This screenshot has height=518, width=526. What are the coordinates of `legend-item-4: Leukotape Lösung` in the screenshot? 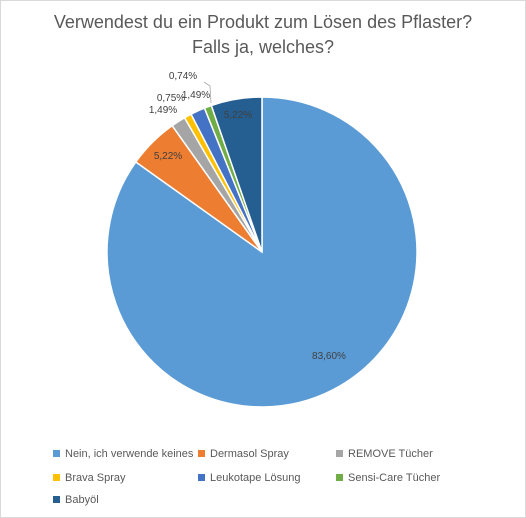 It's located at (249, 478).